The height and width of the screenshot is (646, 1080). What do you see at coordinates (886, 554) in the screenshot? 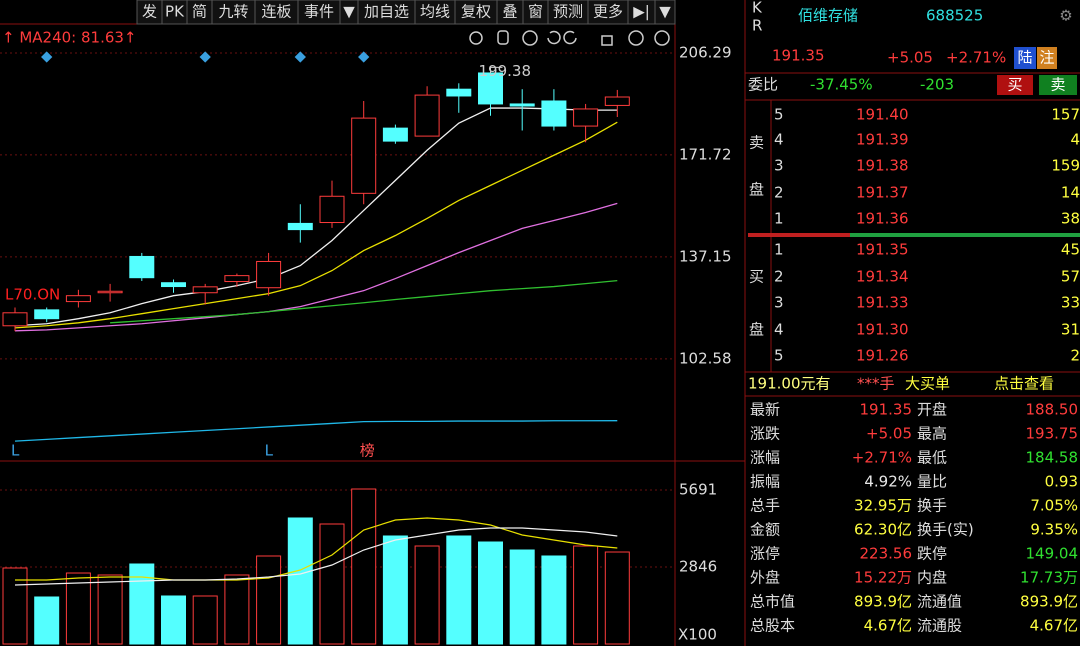
I see `stat-value: 223.56` at bounding box center [886, 554].